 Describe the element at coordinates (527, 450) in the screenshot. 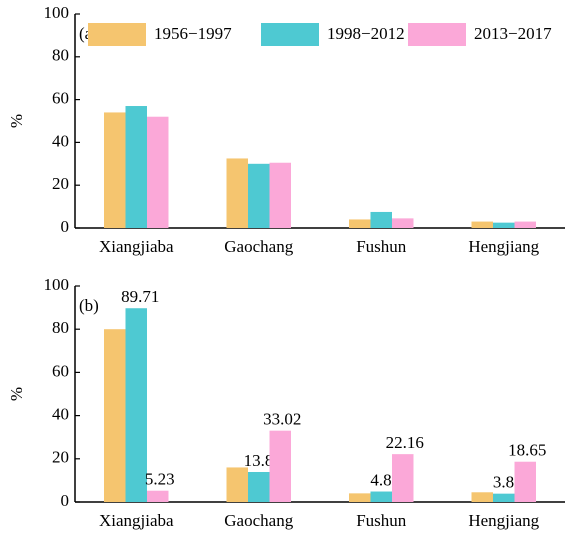

I see `value-label: 18.65` at that location.